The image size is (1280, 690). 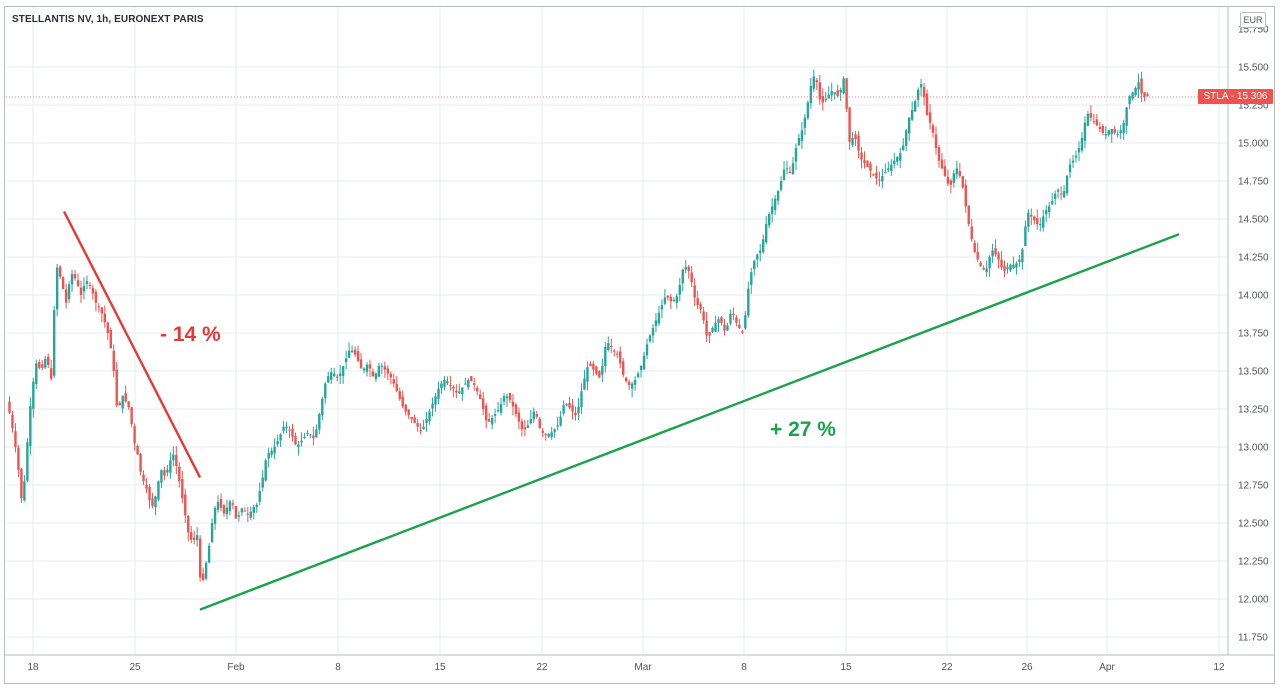 I want to click on chart-title: STELLANTIS NV, 1h, EURONEXT PARIS, so click(x=108, y=19).